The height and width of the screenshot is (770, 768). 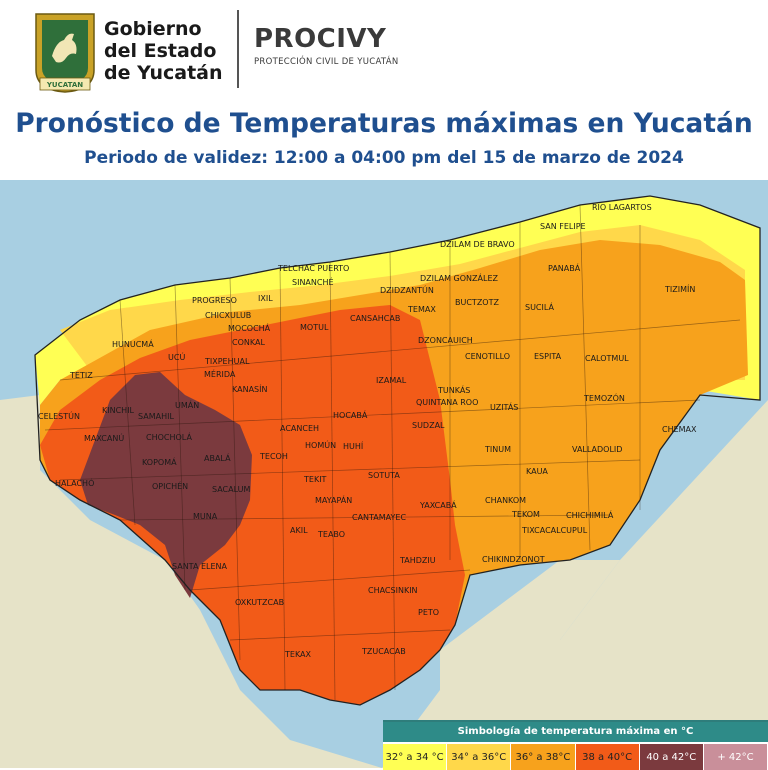 I want to click on municipality-label: BUCTZOTZ, so click(x=477, y=302).